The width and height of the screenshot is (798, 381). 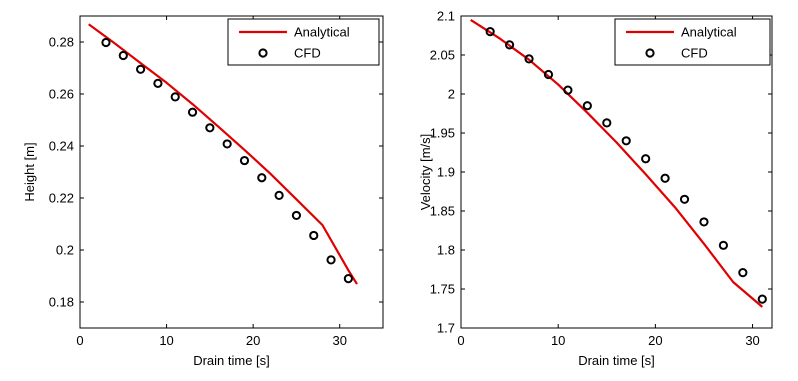 I want to click on chart-1-legend-cfd-swatch, so click(x=650, y=53).